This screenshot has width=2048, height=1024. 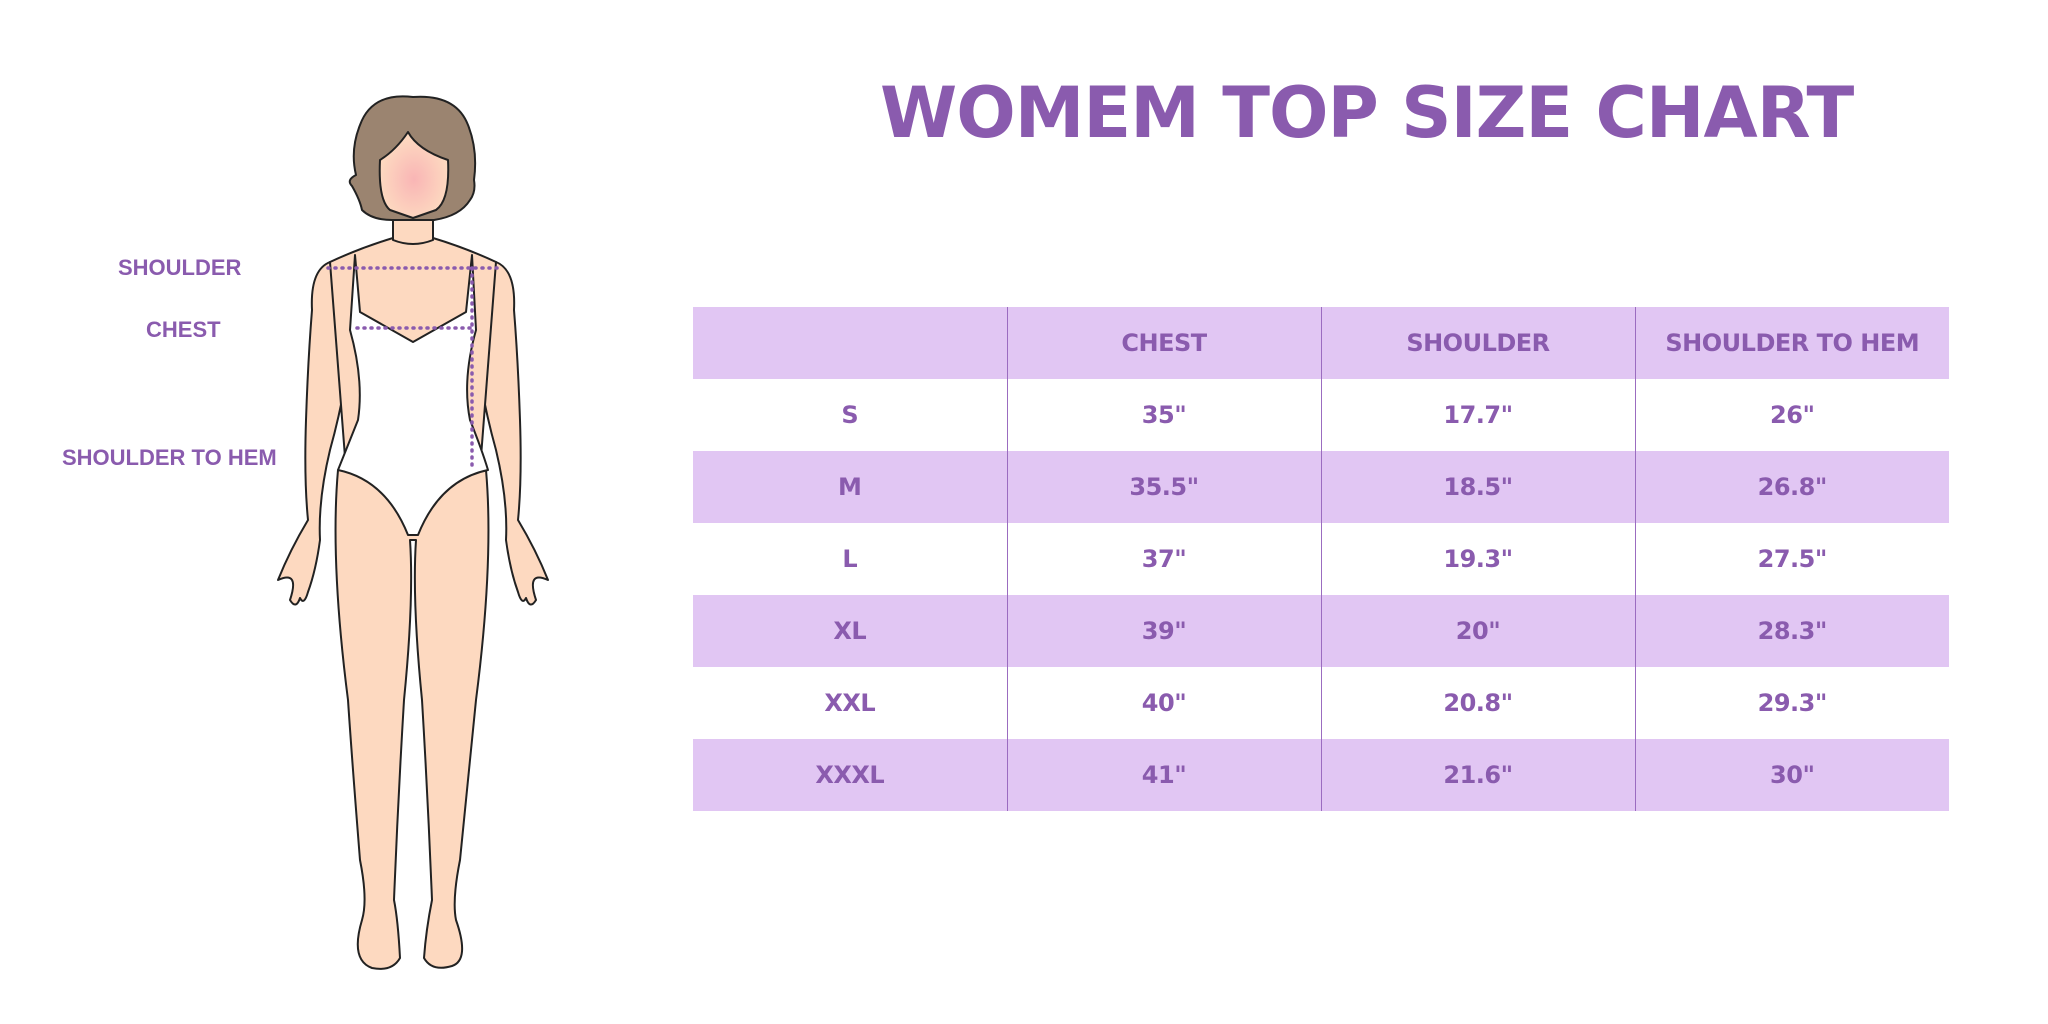 I want to click on table-row: M 35.5" 18.5" 26.8", so click(x=1321, y=487).